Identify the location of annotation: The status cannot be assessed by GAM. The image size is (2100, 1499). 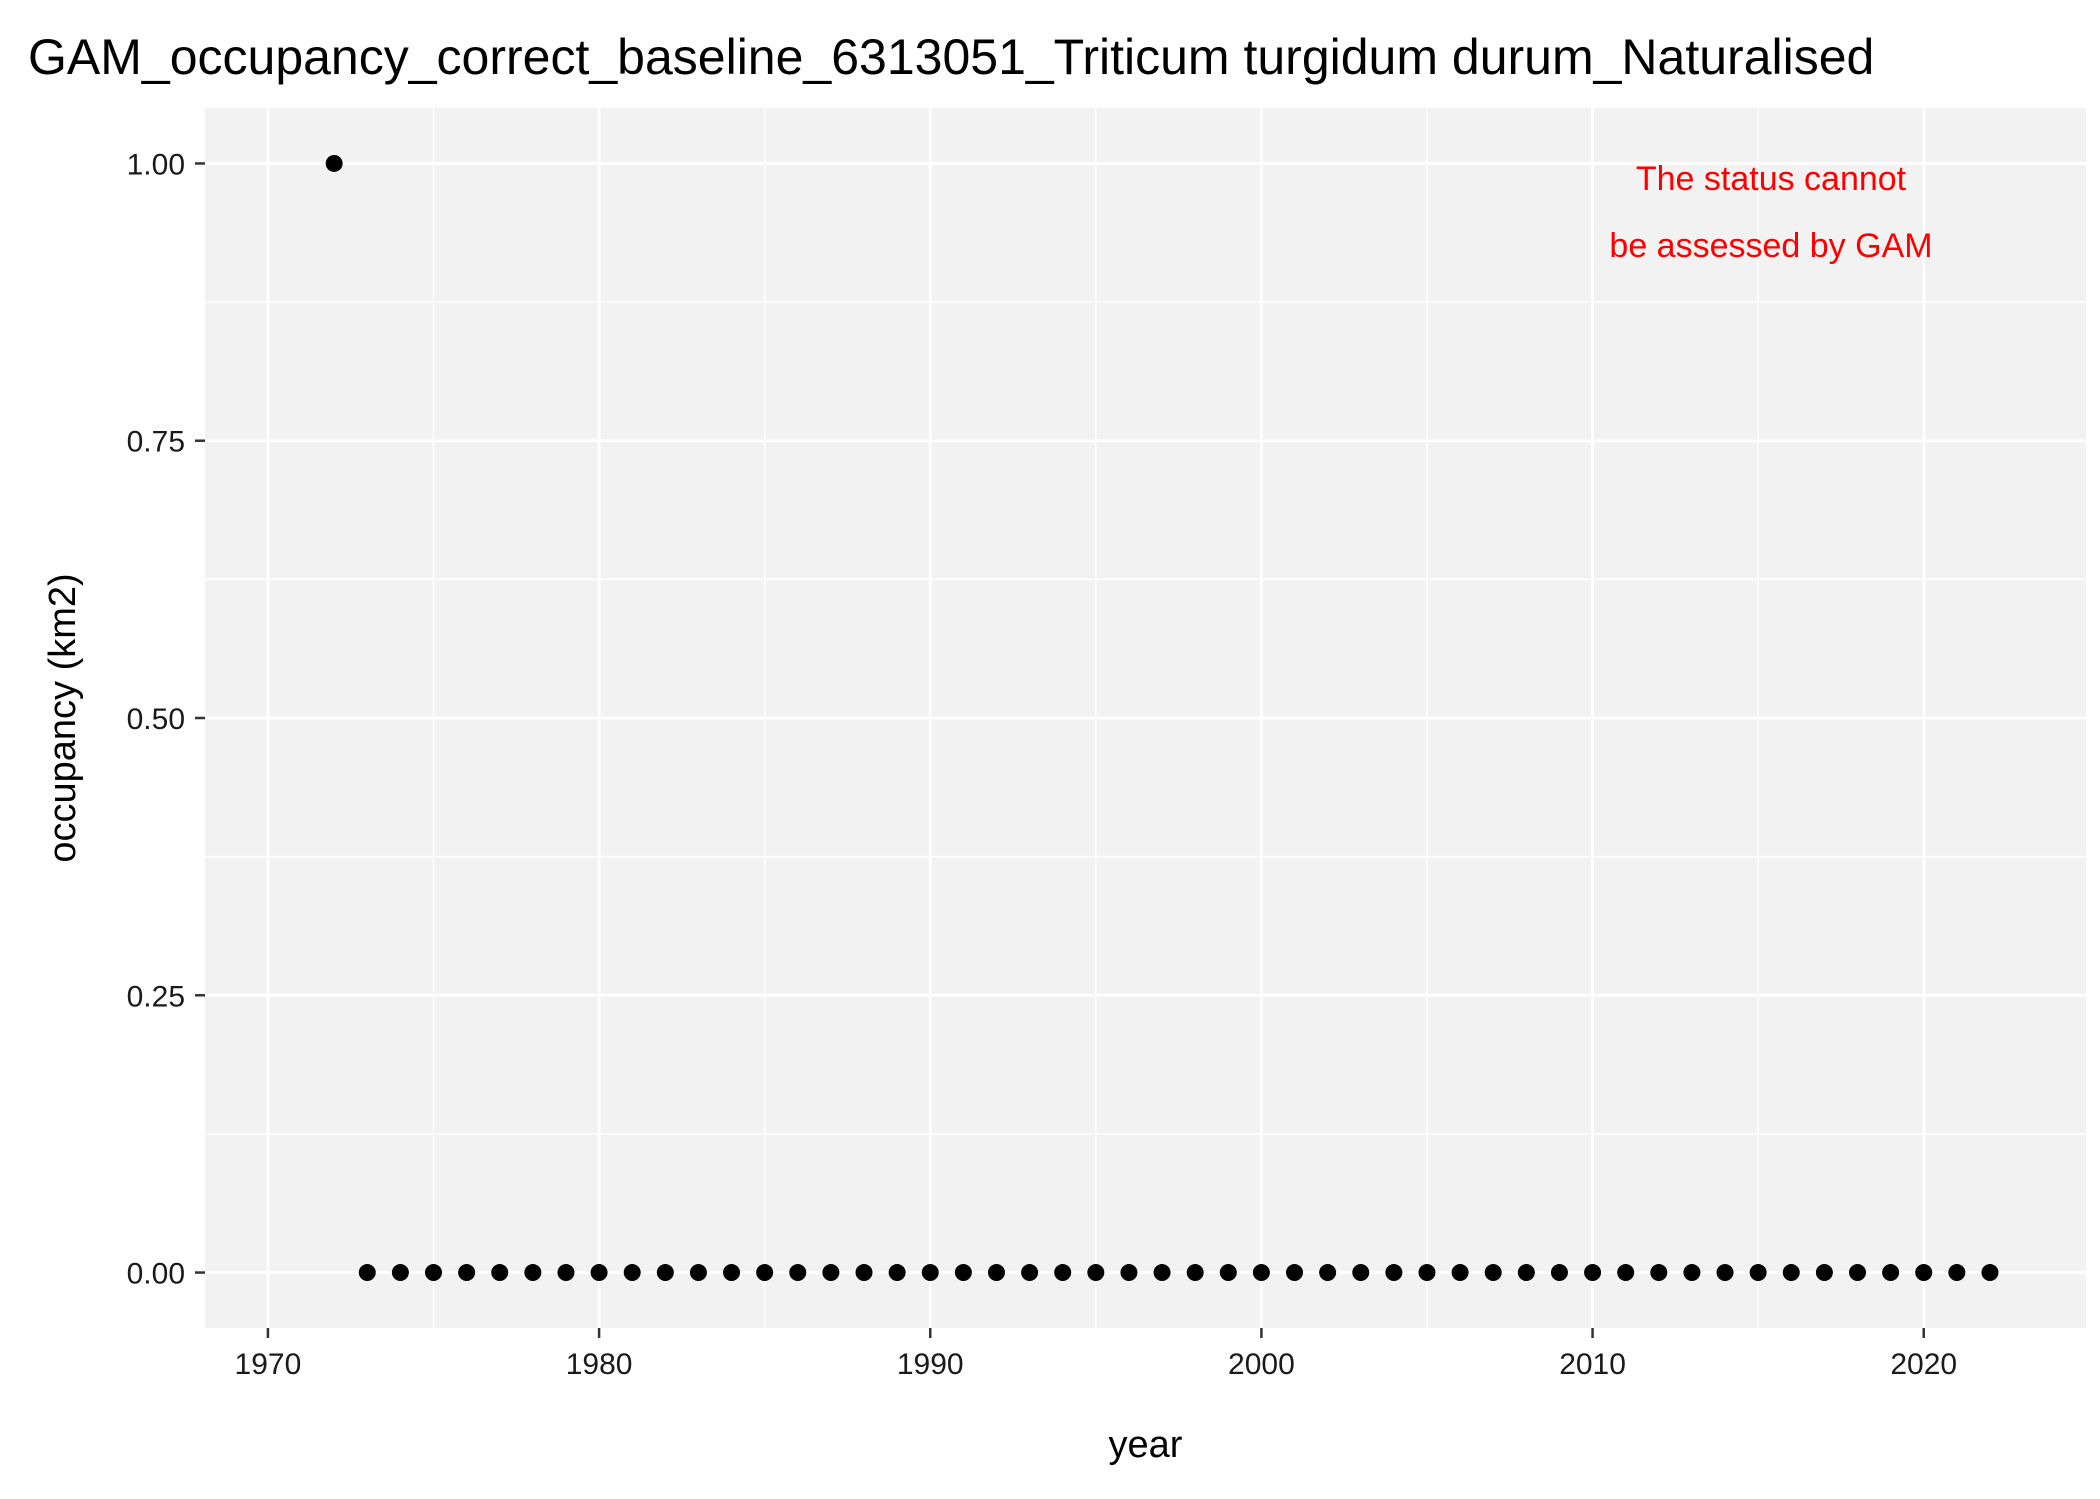
(1770, 212).